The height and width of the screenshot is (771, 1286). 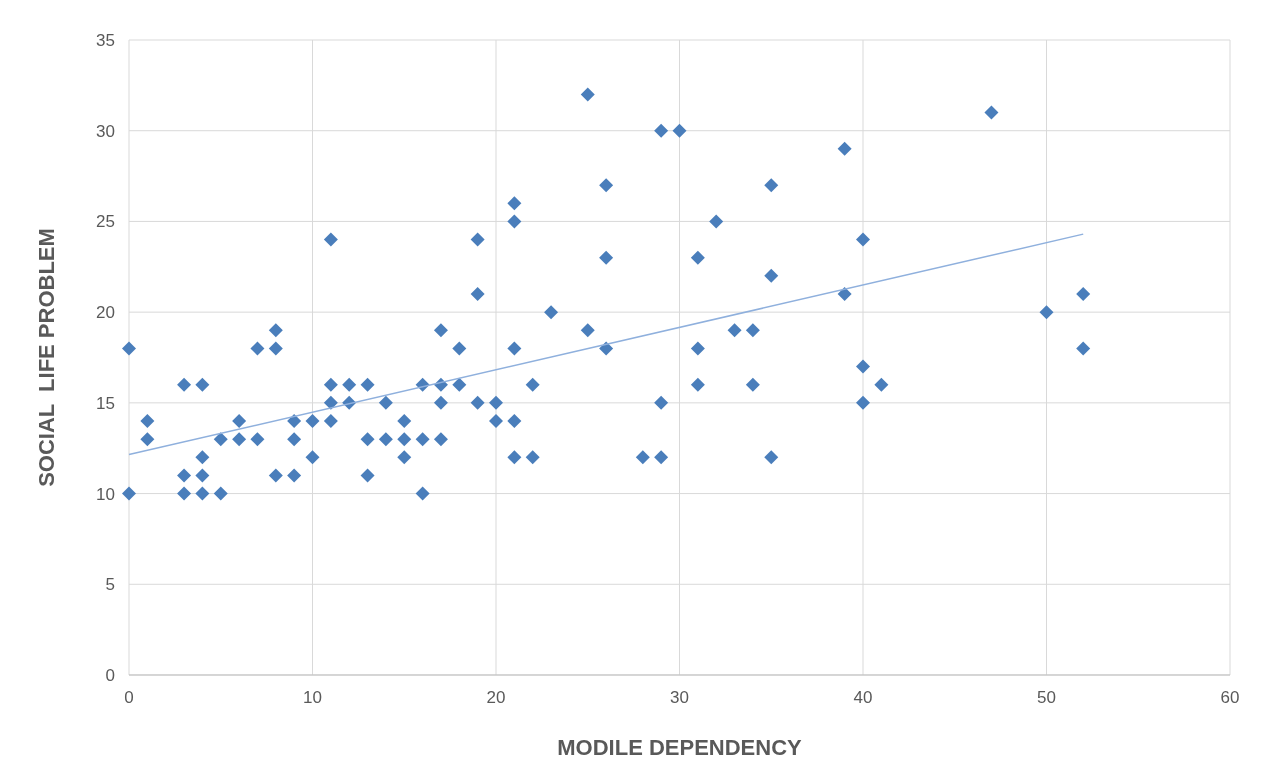 I want to click on y-axis-title: SOCIAL LIFE PROBLEM, so click(x=46, y=357).